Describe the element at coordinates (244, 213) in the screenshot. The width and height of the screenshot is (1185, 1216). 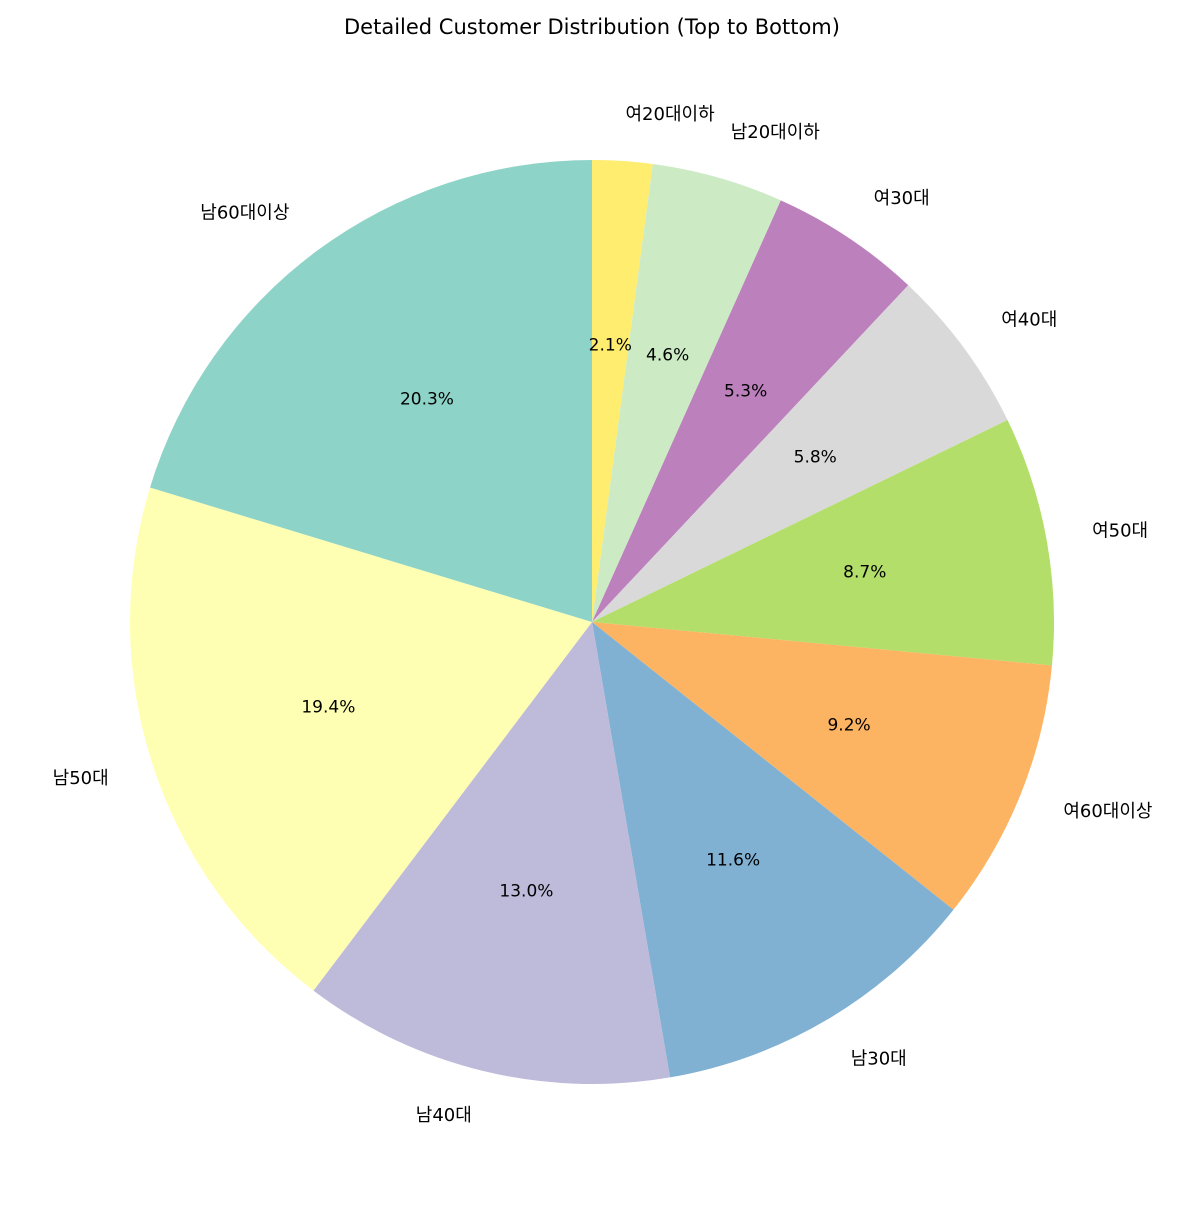
I see `slice-label: 남60대이상` at that location.